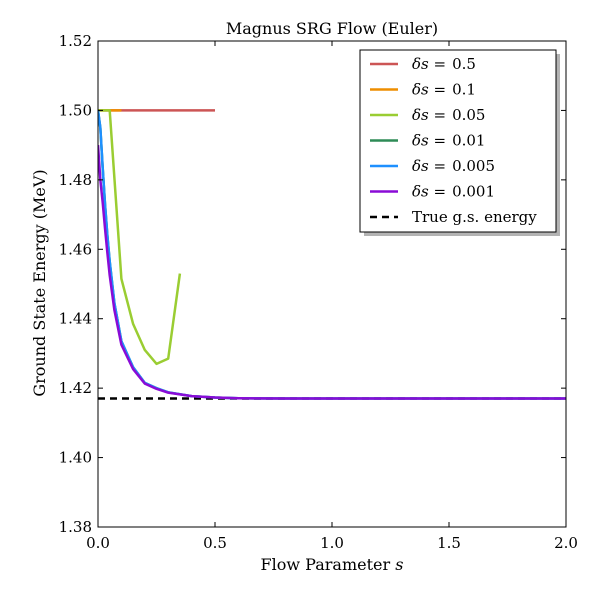 Image resolution: width=600 pixels, height=600 pixels. I want to click on x-tick-label: 1.5, so click(449, 543).